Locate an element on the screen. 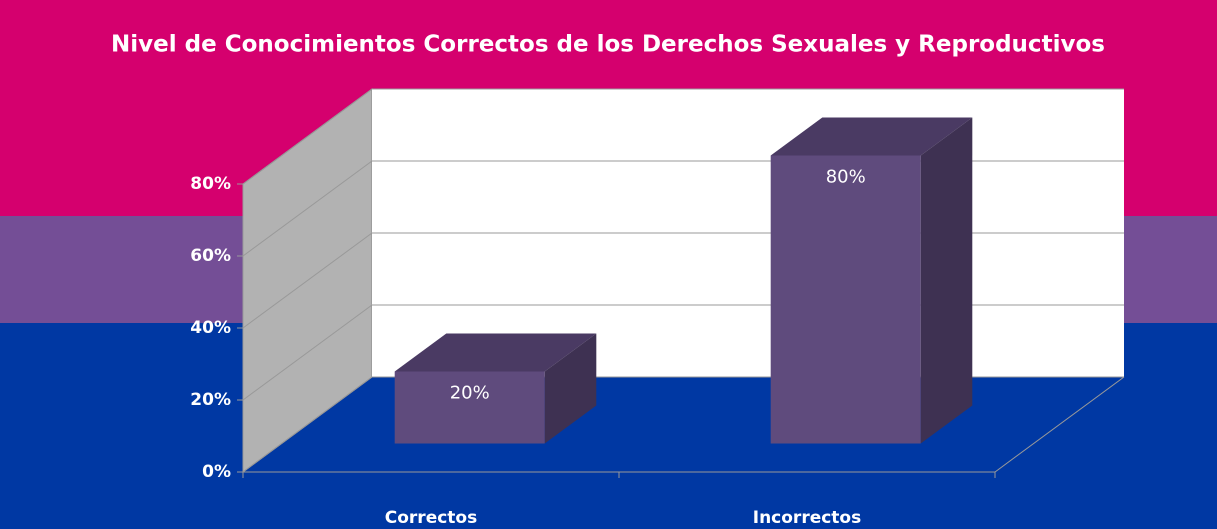  y-tick-label: 80% is located at coordinates (210, 184).